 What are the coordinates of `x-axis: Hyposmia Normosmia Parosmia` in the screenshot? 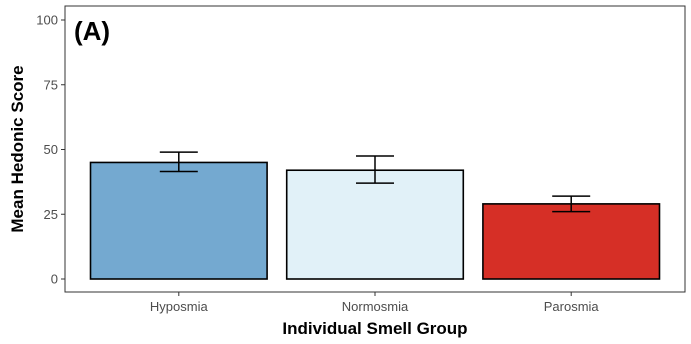 It's located at (375, 303).